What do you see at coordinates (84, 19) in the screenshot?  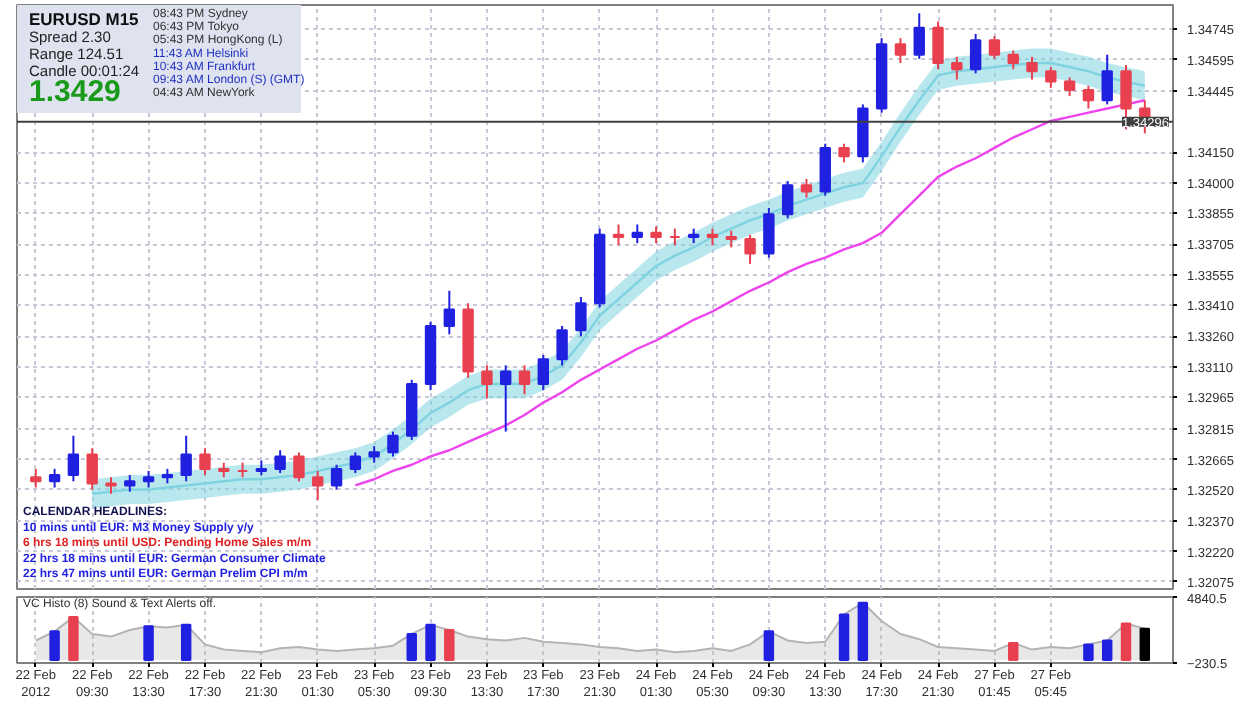 I see `annotation: EURUSD M15` at bounding box center [84, 19].